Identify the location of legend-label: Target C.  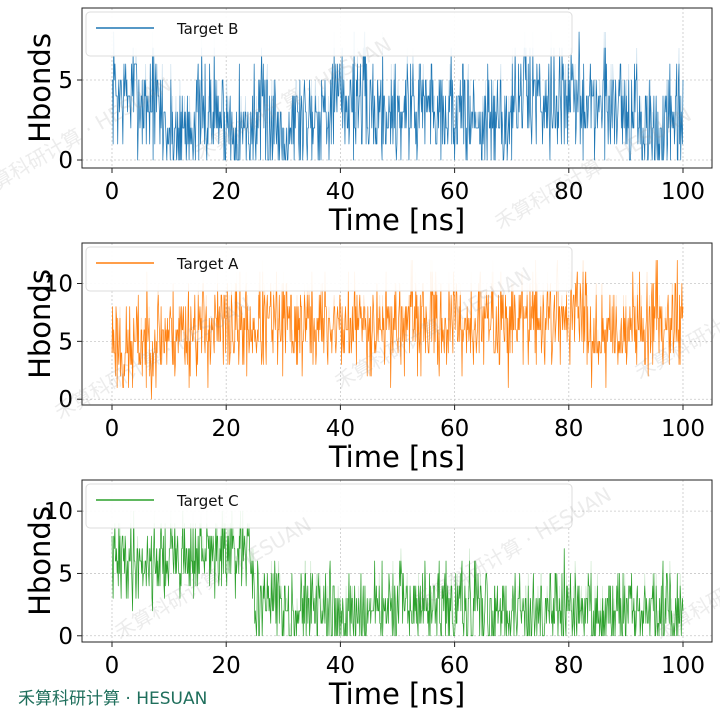
(207, 501).